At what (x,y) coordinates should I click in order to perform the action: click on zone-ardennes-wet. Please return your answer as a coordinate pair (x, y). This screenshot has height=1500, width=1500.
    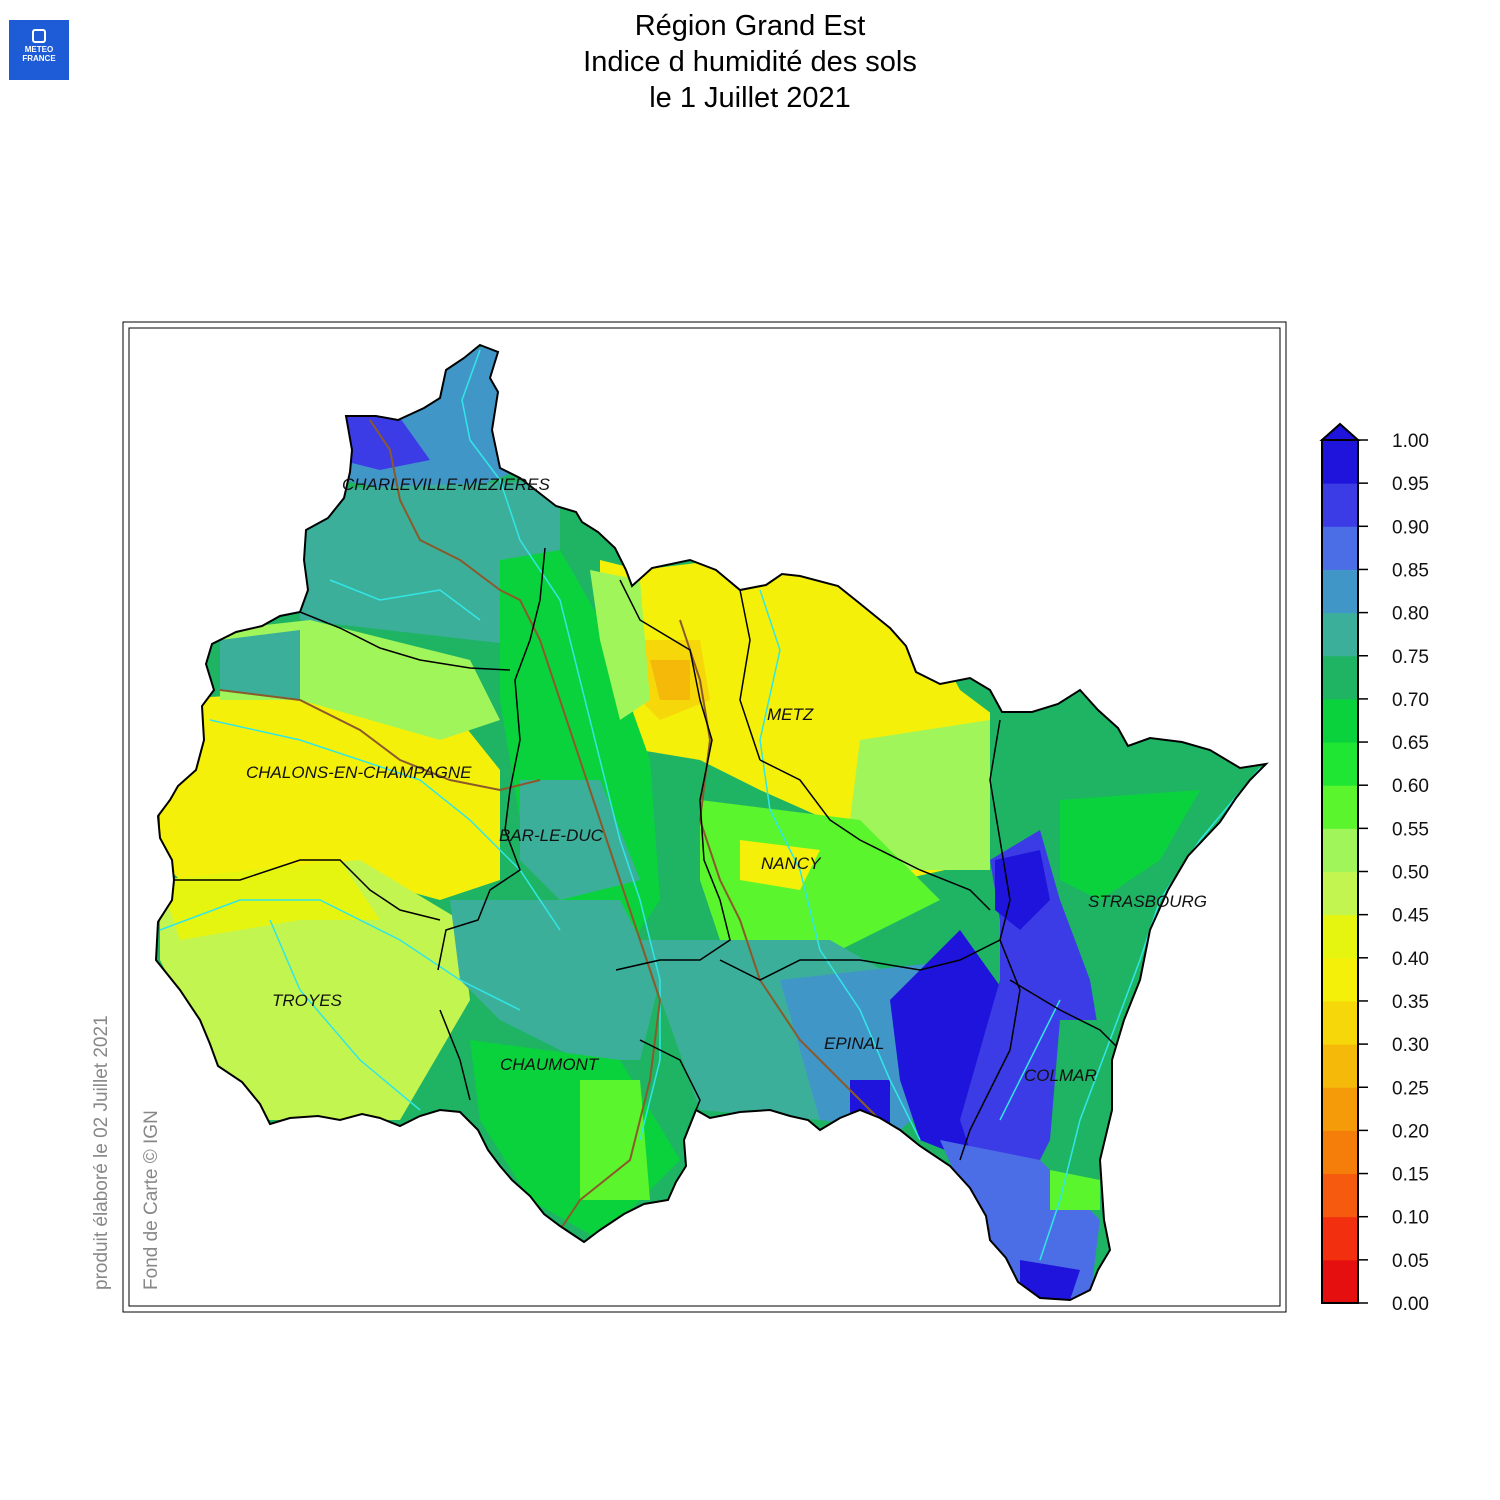
    Looking at the image, I should click on (385, 437).